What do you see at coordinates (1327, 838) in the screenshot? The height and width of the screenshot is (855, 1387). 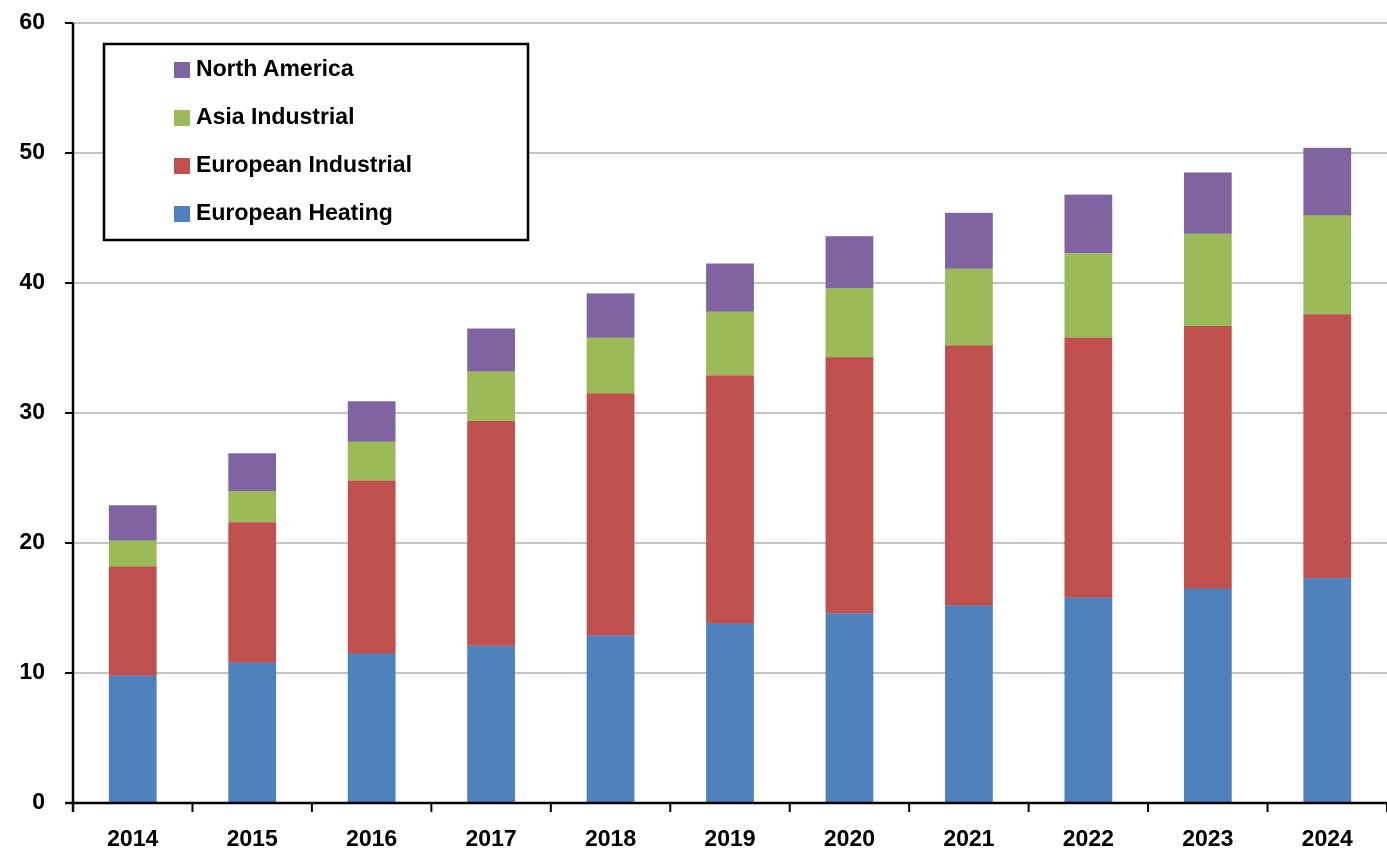 I see `x-tick-label: 2024` at bounding box center [1327, 838].